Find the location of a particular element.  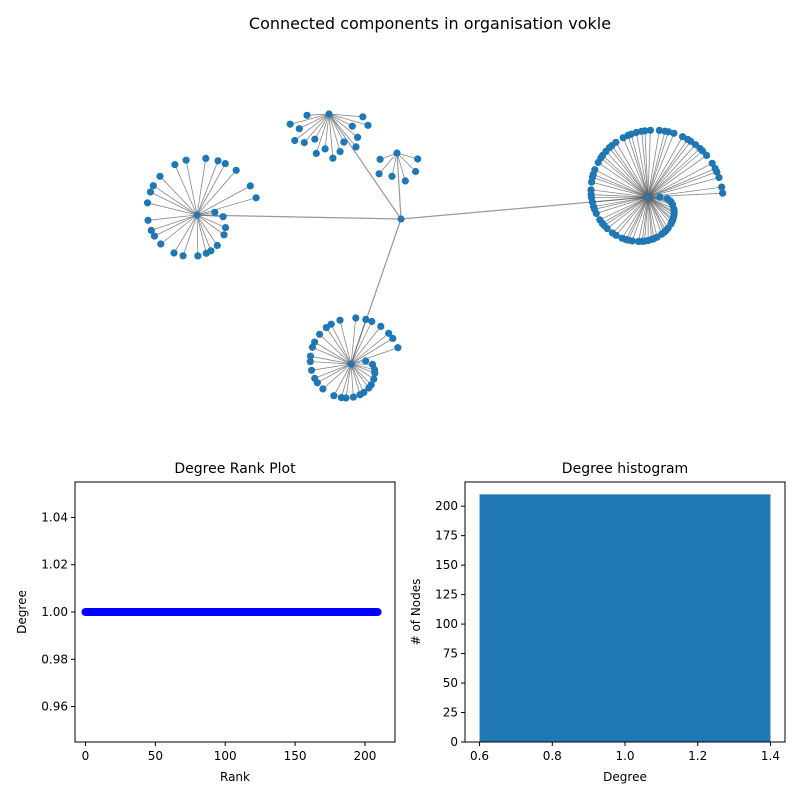

rank-plot-xlabel: Rank is located at coordinates (235, 777).